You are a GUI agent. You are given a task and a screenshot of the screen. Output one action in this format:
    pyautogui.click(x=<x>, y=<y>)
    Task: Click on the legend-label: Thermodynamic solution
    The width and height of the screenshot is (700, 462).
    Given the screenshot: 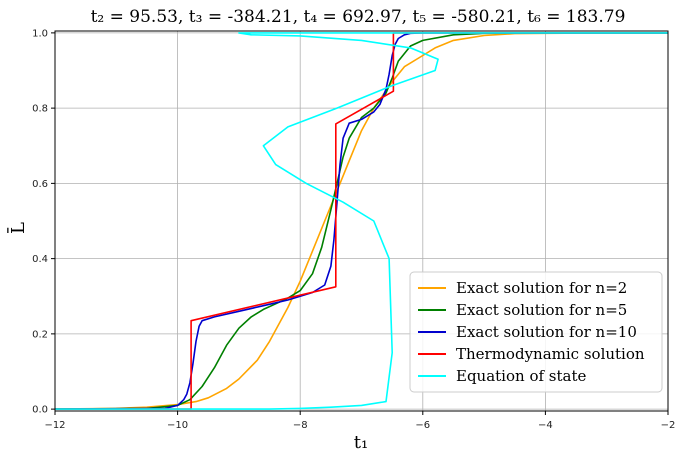 What is the action you would take?
    pyautogui.click(x=550, y=354)
    